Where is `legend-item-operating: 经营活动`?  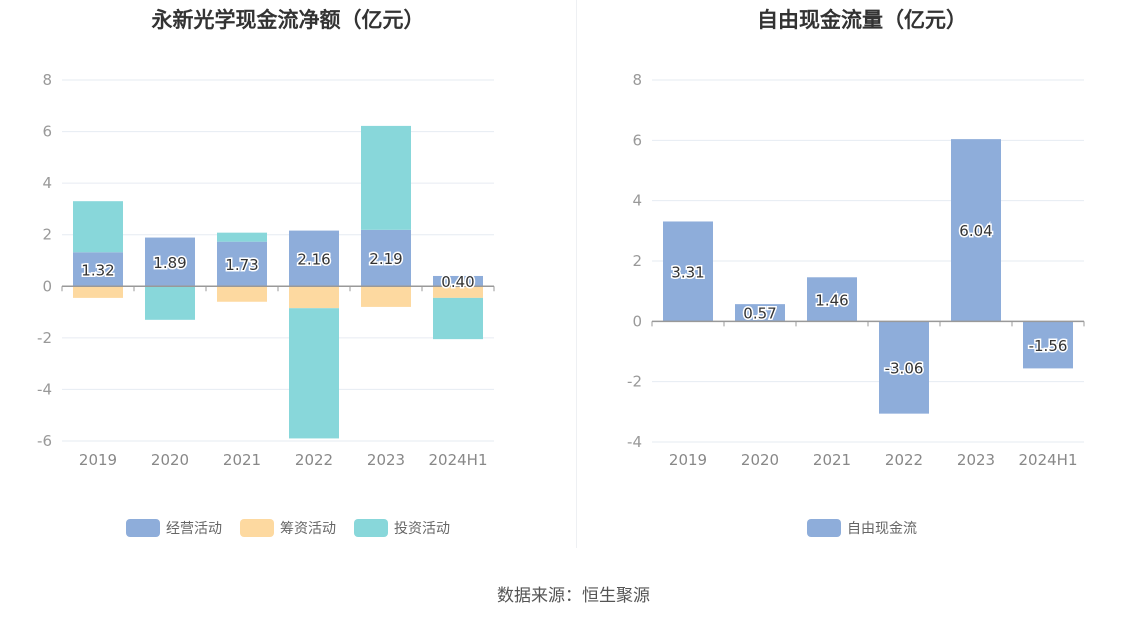 legend-item-operating: 经营活动 is located at coordinates (174, 528).